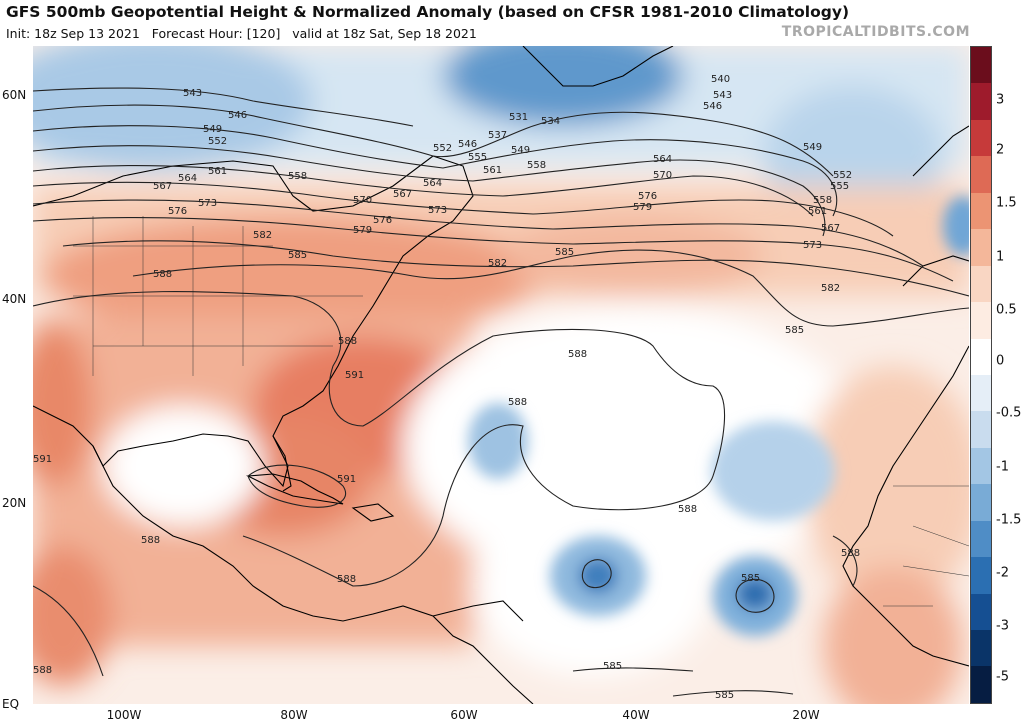  What do you see at coordinates (518, 117) in the screenshot?
I see `contour-label: 531` at bounding box center [518, 117].